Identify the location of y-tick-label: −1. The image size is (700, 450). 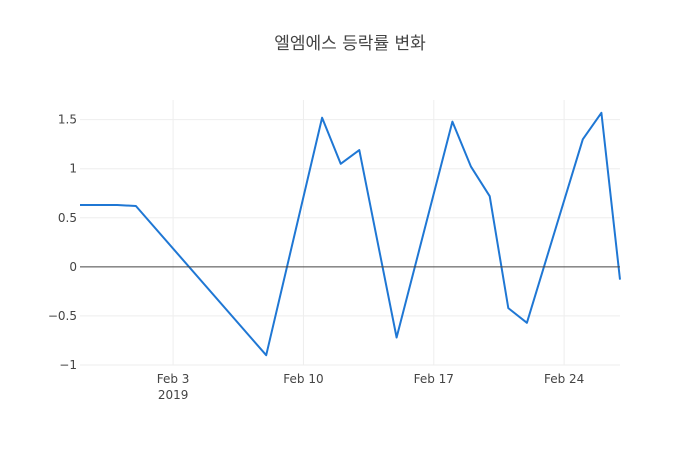
(68, 365).